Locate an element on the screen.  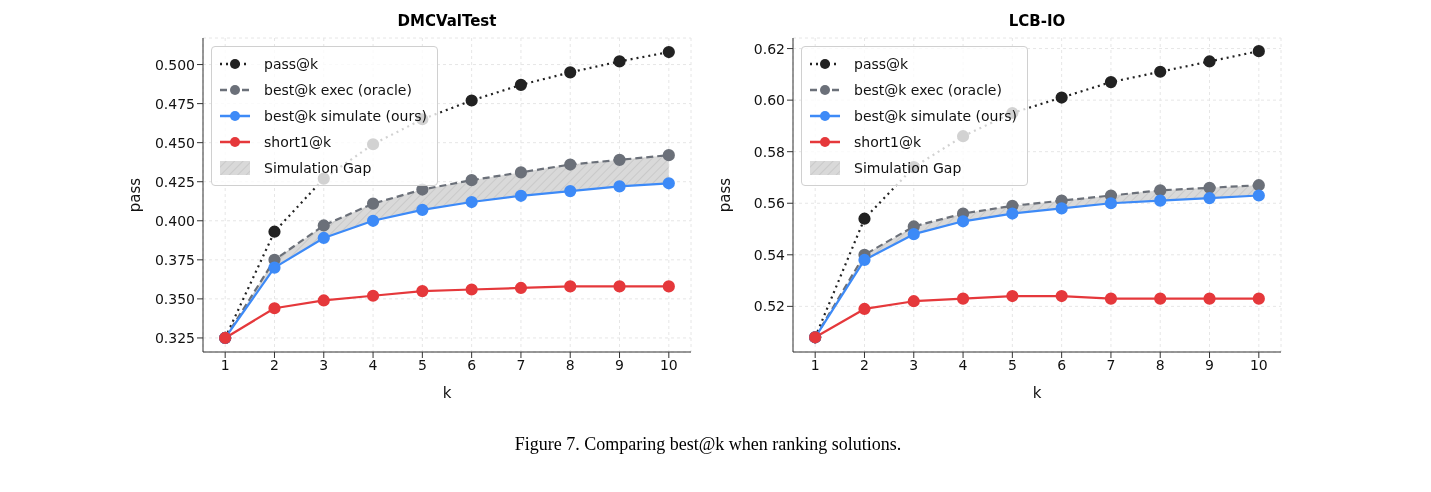
y-tick-label: 0.56 is located at coordinates (769, 203).